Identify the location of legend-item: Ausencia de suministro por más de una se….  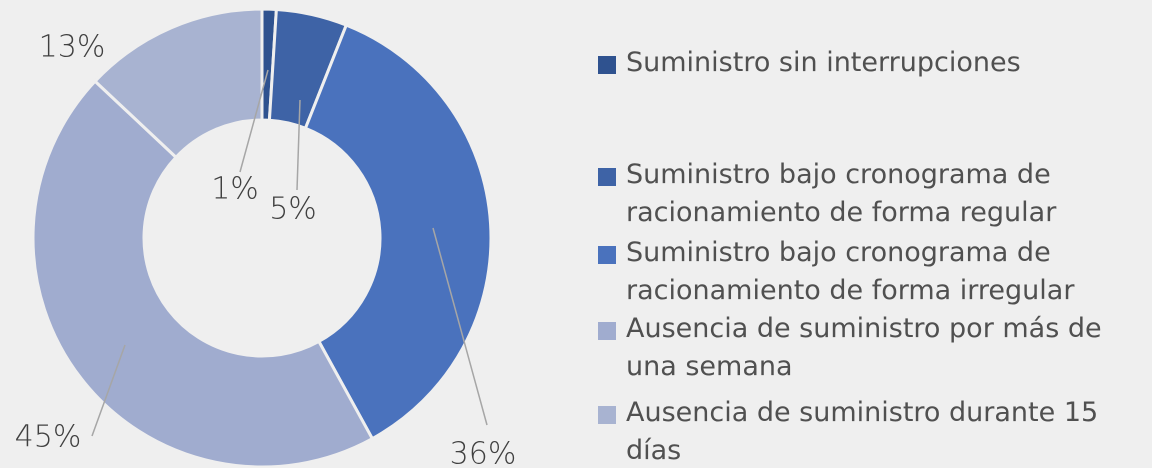
(873, 348).